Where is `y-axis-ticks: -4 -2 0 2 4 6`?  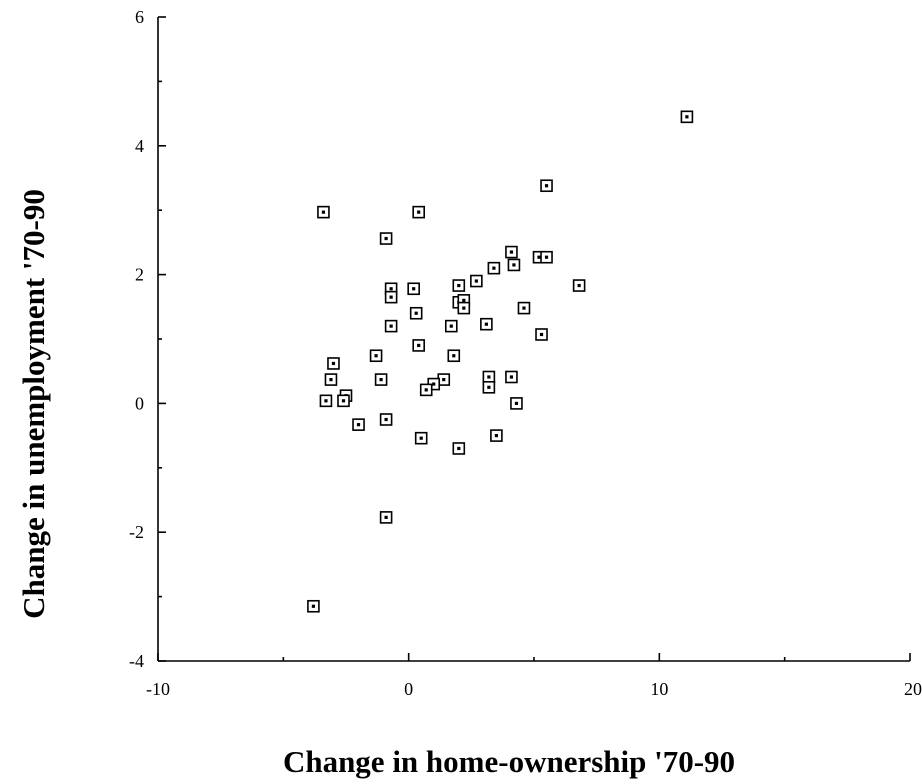
y-axis-ticks: -4 -2 0 2 4 6 is located at coordinates (147, 339).